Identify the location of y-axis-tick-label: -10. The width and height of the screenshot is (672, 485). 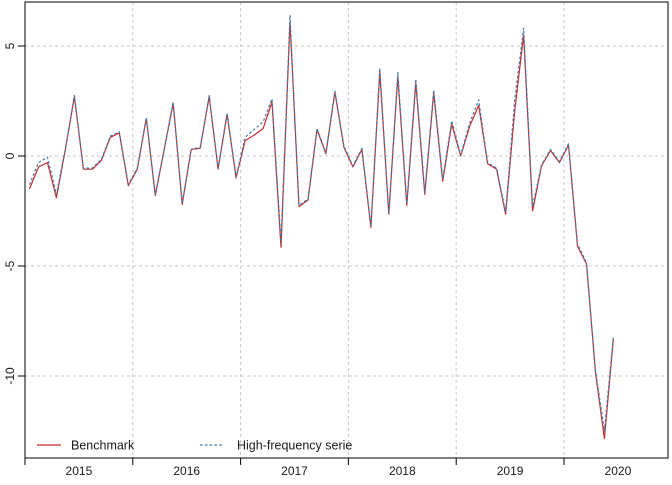
(10, 376).